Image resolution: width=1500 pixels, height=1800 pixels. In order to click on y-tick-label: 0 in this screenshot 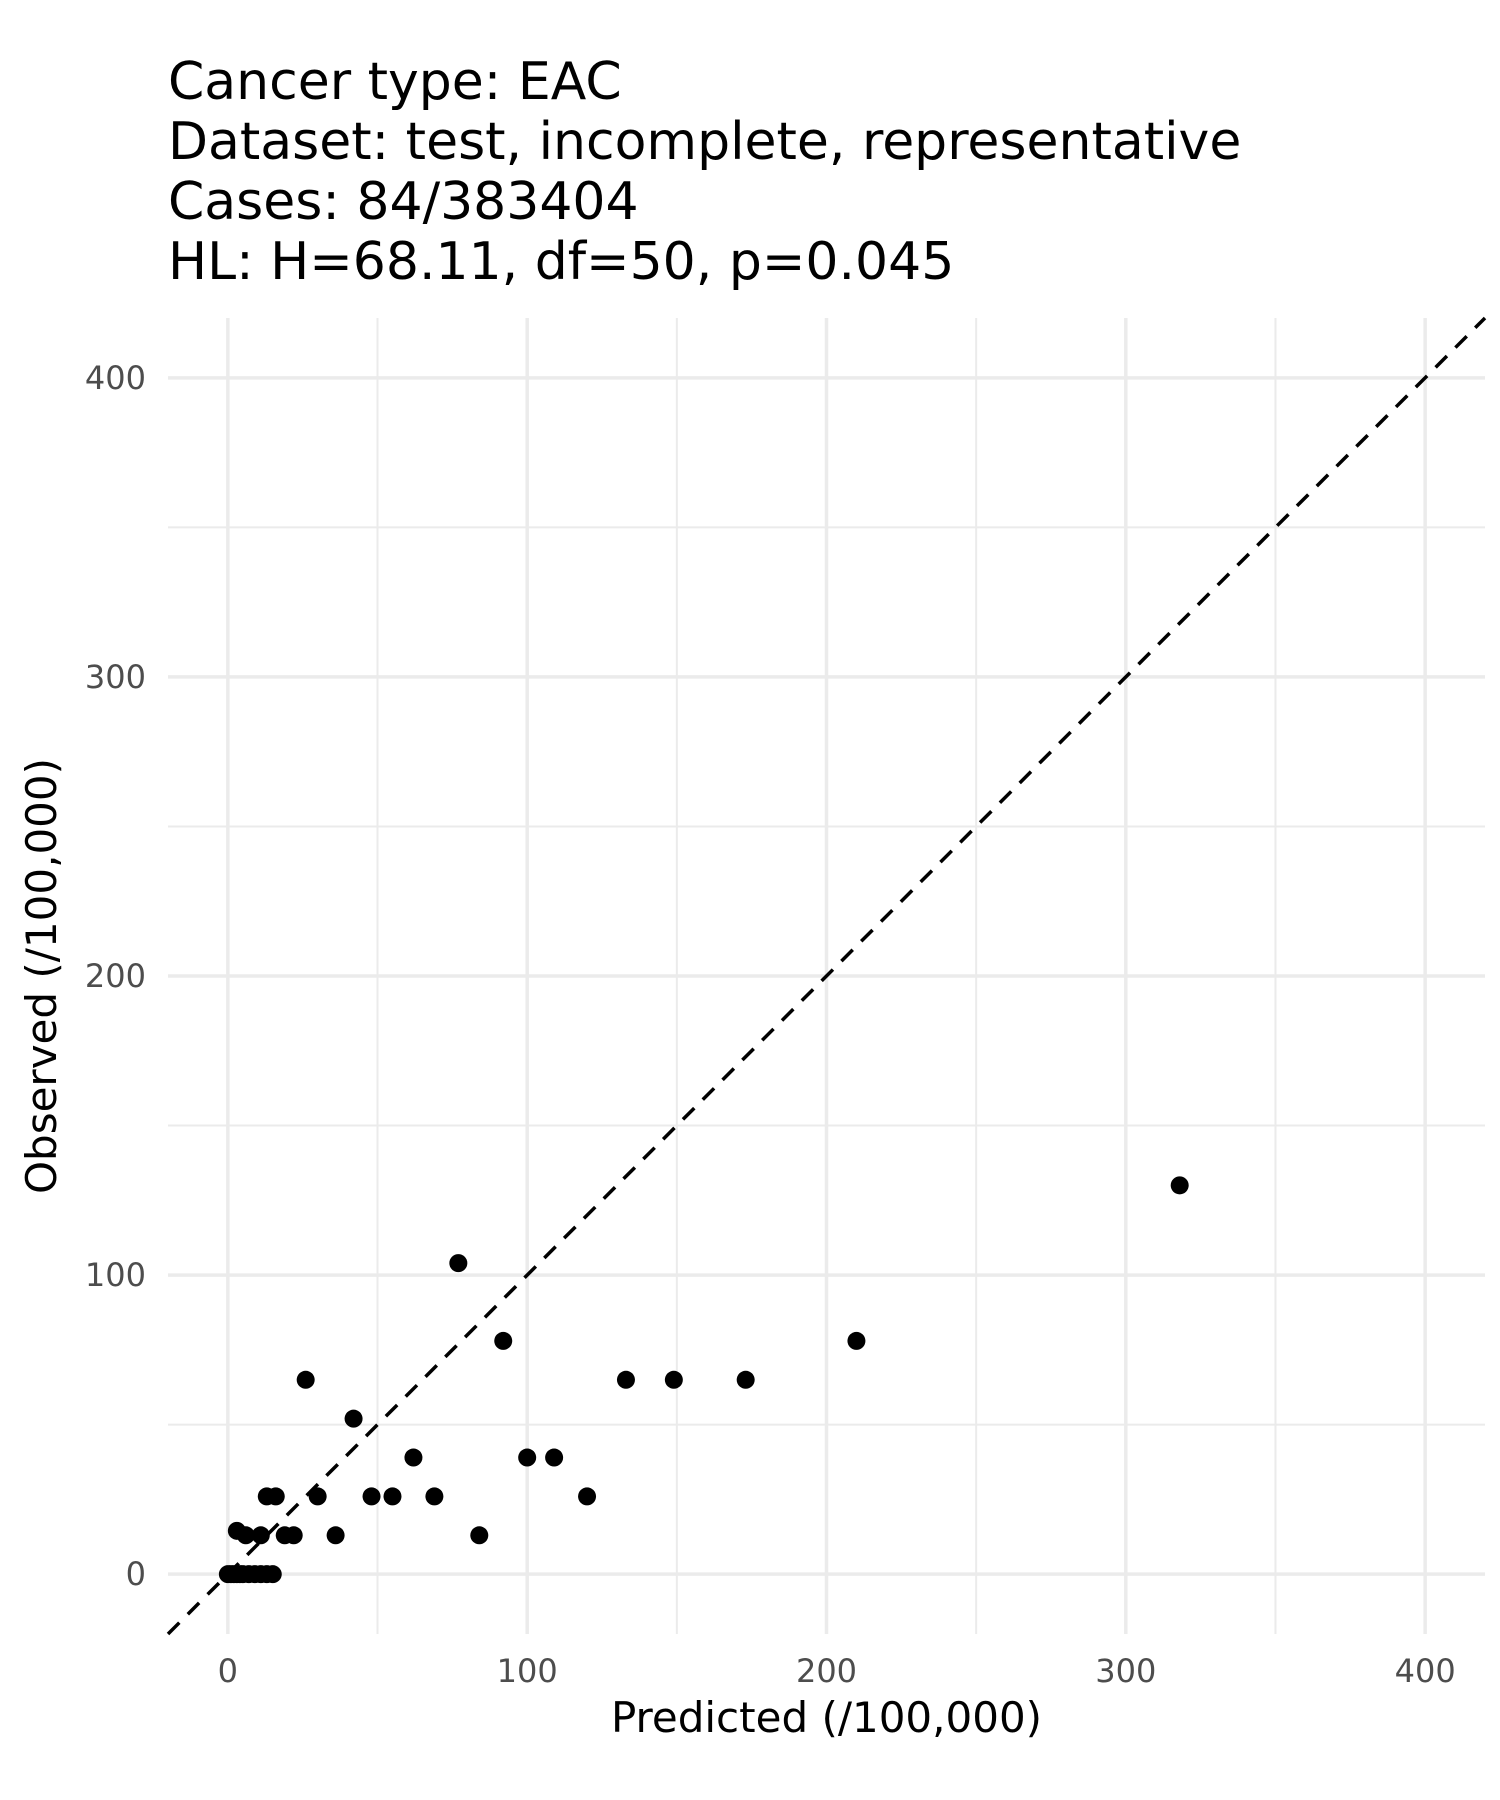, I will do `click(136, 1574)`.